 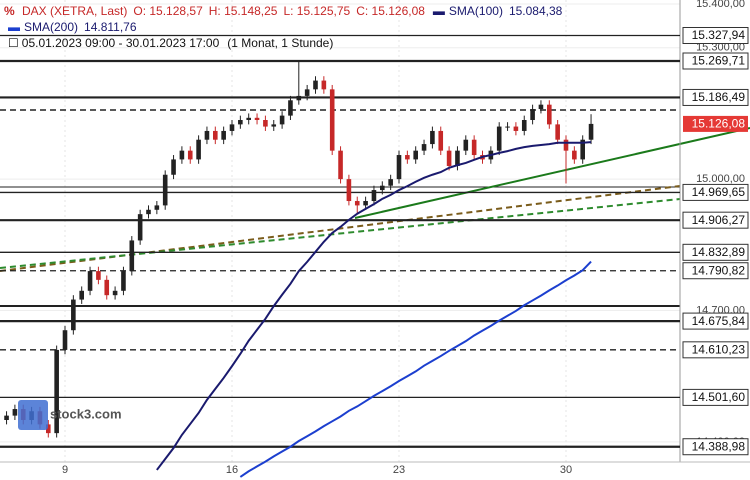 I want to click on logo: stock3.com, so click(x=70, y=415).